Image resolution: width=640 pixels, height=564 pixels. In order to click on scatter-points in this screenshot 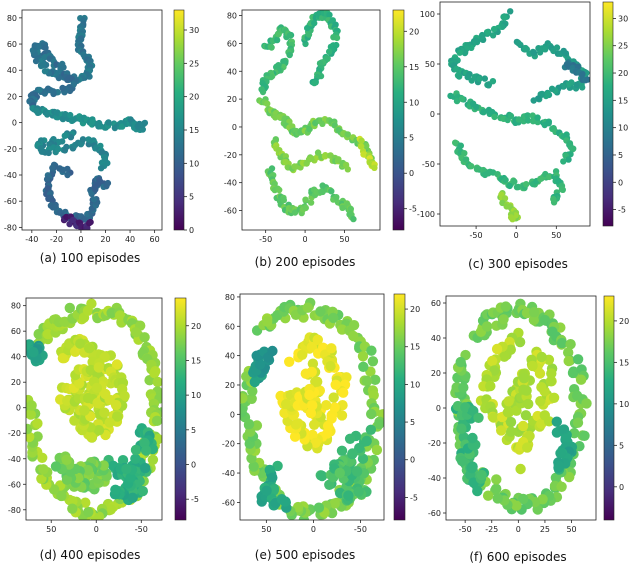, I will do `click(521, 406)`.